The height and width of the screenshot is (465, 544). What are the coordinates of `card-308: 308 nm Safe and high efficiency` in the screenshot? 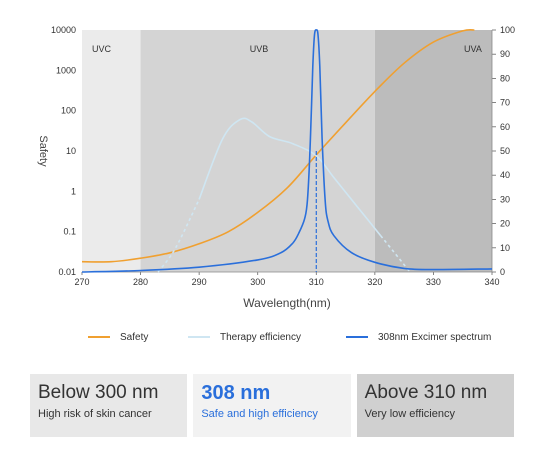 It's located at (272, 405).